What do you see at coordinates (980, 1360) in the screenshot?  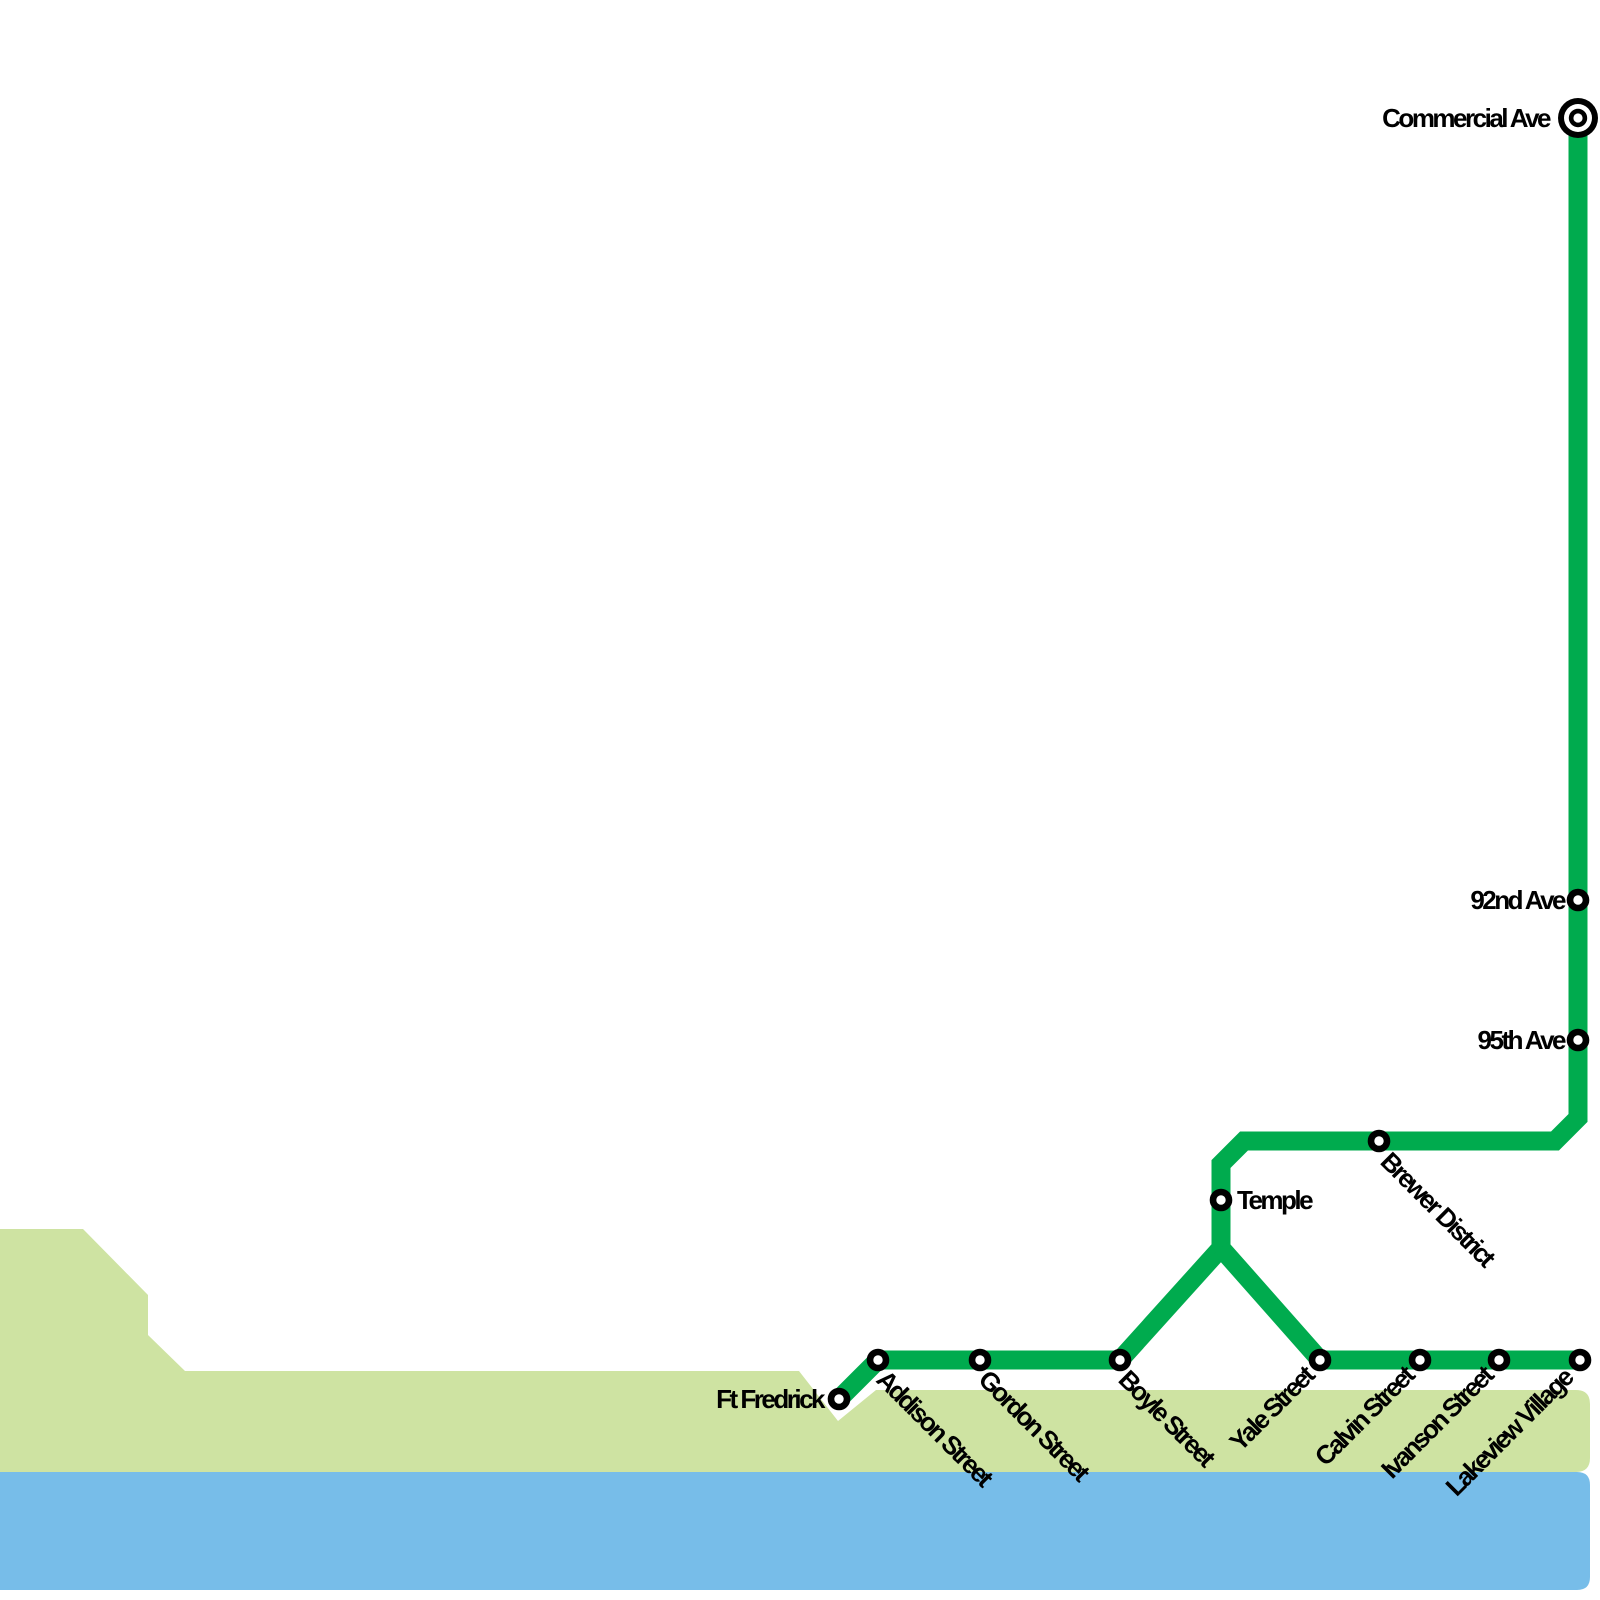 I see `station-marker-gordon-street` at bounding box center [980, 1360].